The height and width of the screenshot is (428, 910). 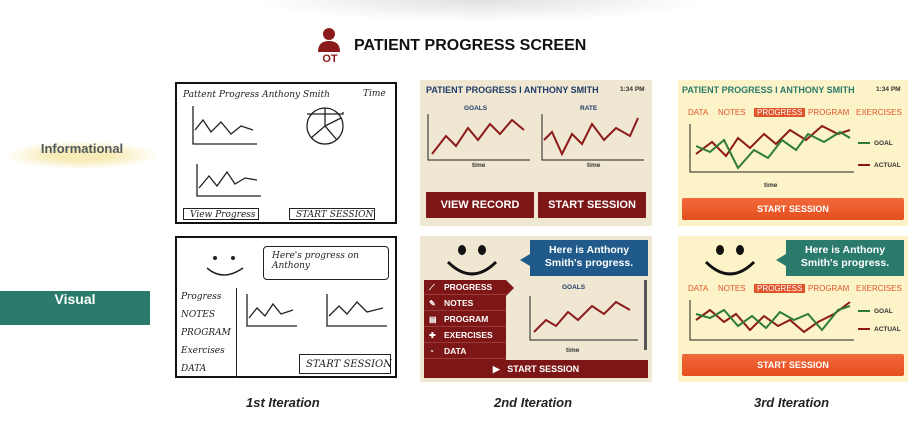 I want to click on sketch-menu: Progress NOTES PROGRAM Exercises DATA, so click(x=207, y=333).